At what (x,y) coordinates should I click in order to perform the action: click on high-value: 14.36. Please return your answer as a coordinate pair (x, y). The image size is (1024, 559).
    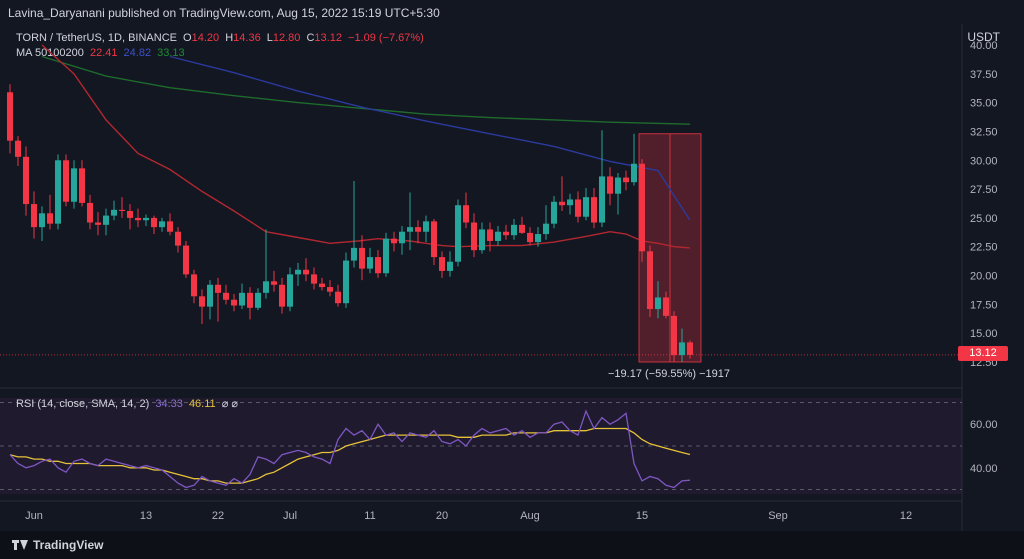
    Looking at the image, I should click on (247, 38).